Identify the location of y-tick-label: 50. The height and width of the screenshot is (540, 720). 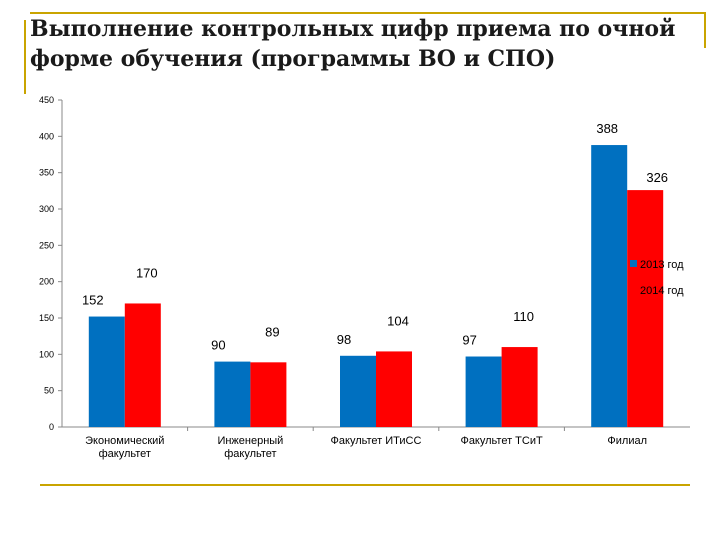
(49, 391).